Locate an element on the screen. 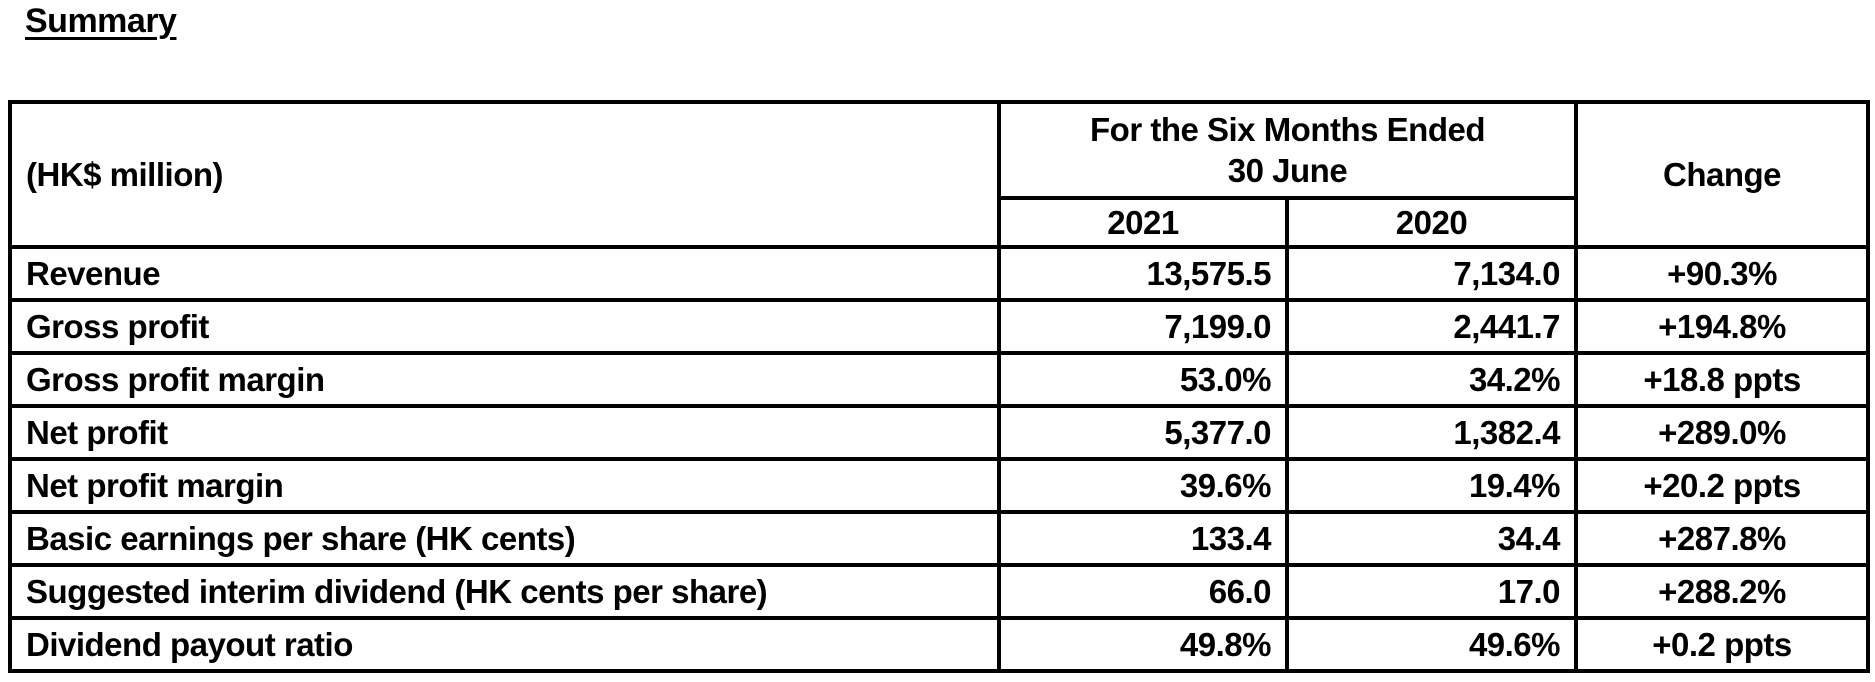 This screenshot has width=1875, height=682. value-2020: 19.4% is located at coordinates (1431, 485).